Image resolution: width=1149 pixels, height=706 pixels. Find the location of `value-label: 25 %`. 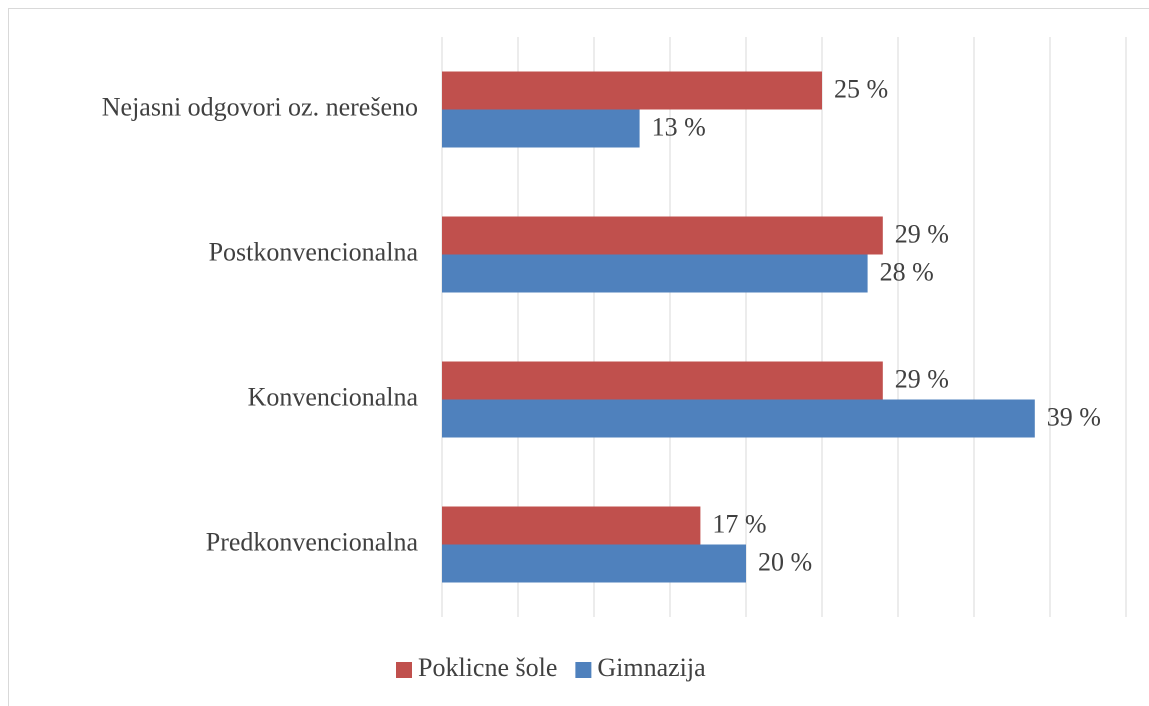

value-label: 25 % is located at coordinates (861, 88).